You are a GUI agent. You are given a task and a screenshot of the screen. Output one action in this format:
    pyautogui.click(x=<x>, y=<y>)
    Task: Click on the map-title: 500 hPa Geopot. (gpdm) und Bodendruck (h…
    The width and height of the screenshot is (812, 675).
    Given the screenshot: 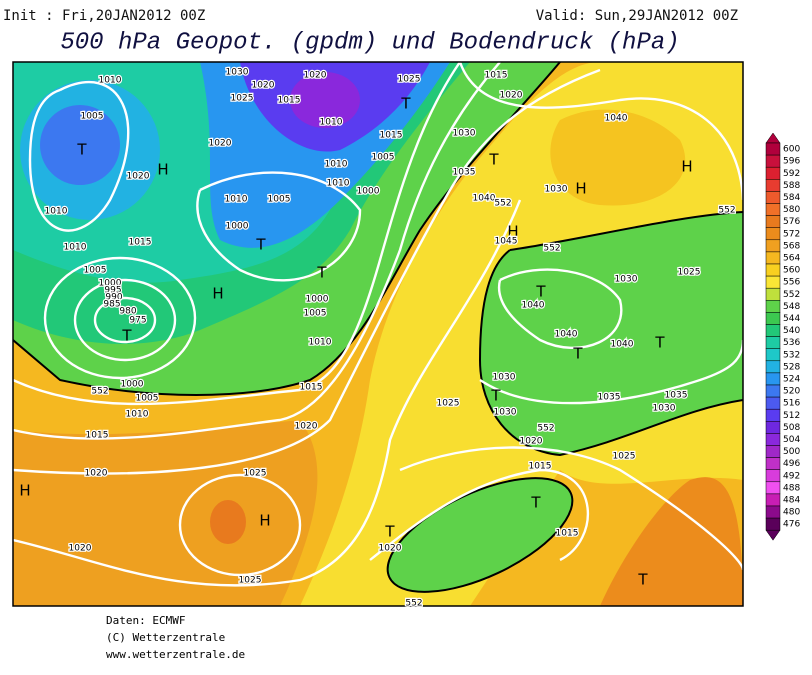 What is the action you would take?
    pyautogui.click(x=369, y=42)
    